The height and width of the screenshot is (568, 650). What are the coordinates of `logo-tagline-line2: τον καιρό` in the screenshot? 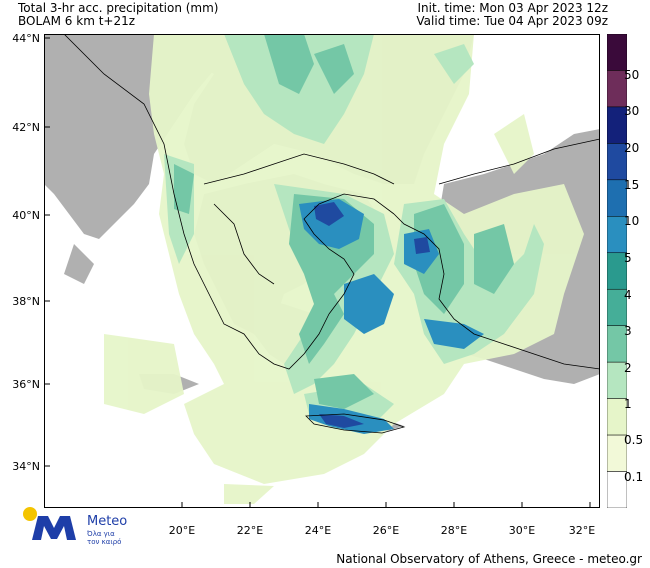 It's located at (104, 542).